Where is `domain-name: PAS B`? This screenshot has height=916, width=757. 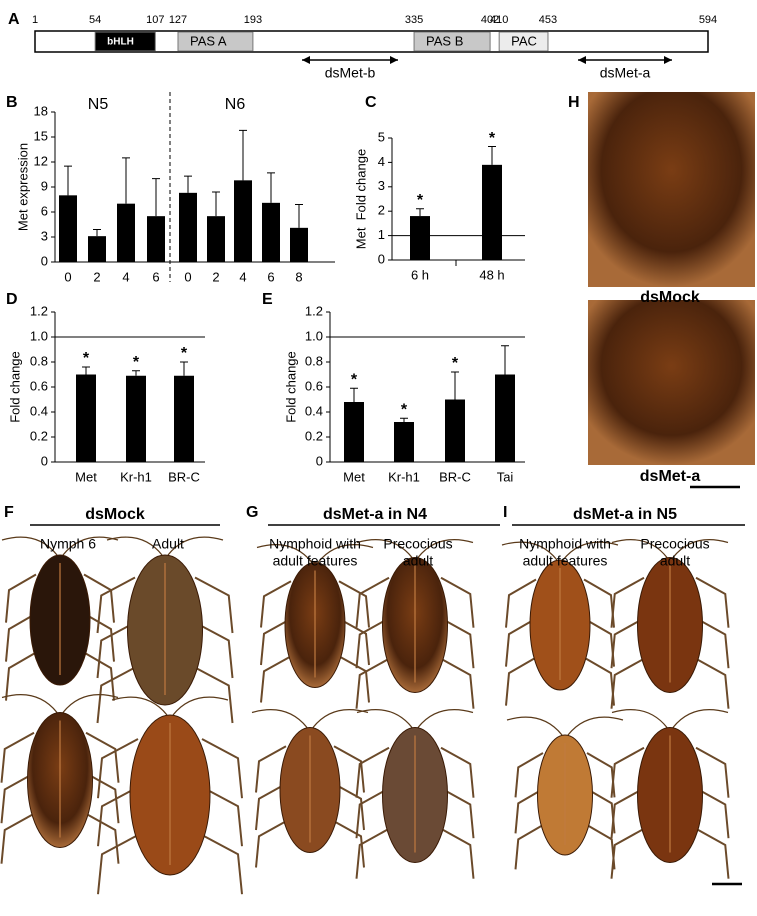
domain-name: PAS B is located at coordinates (444, 40).